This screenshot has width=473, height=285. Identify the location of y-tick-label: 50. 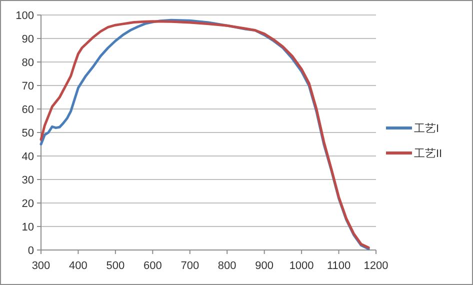
(28, 134).